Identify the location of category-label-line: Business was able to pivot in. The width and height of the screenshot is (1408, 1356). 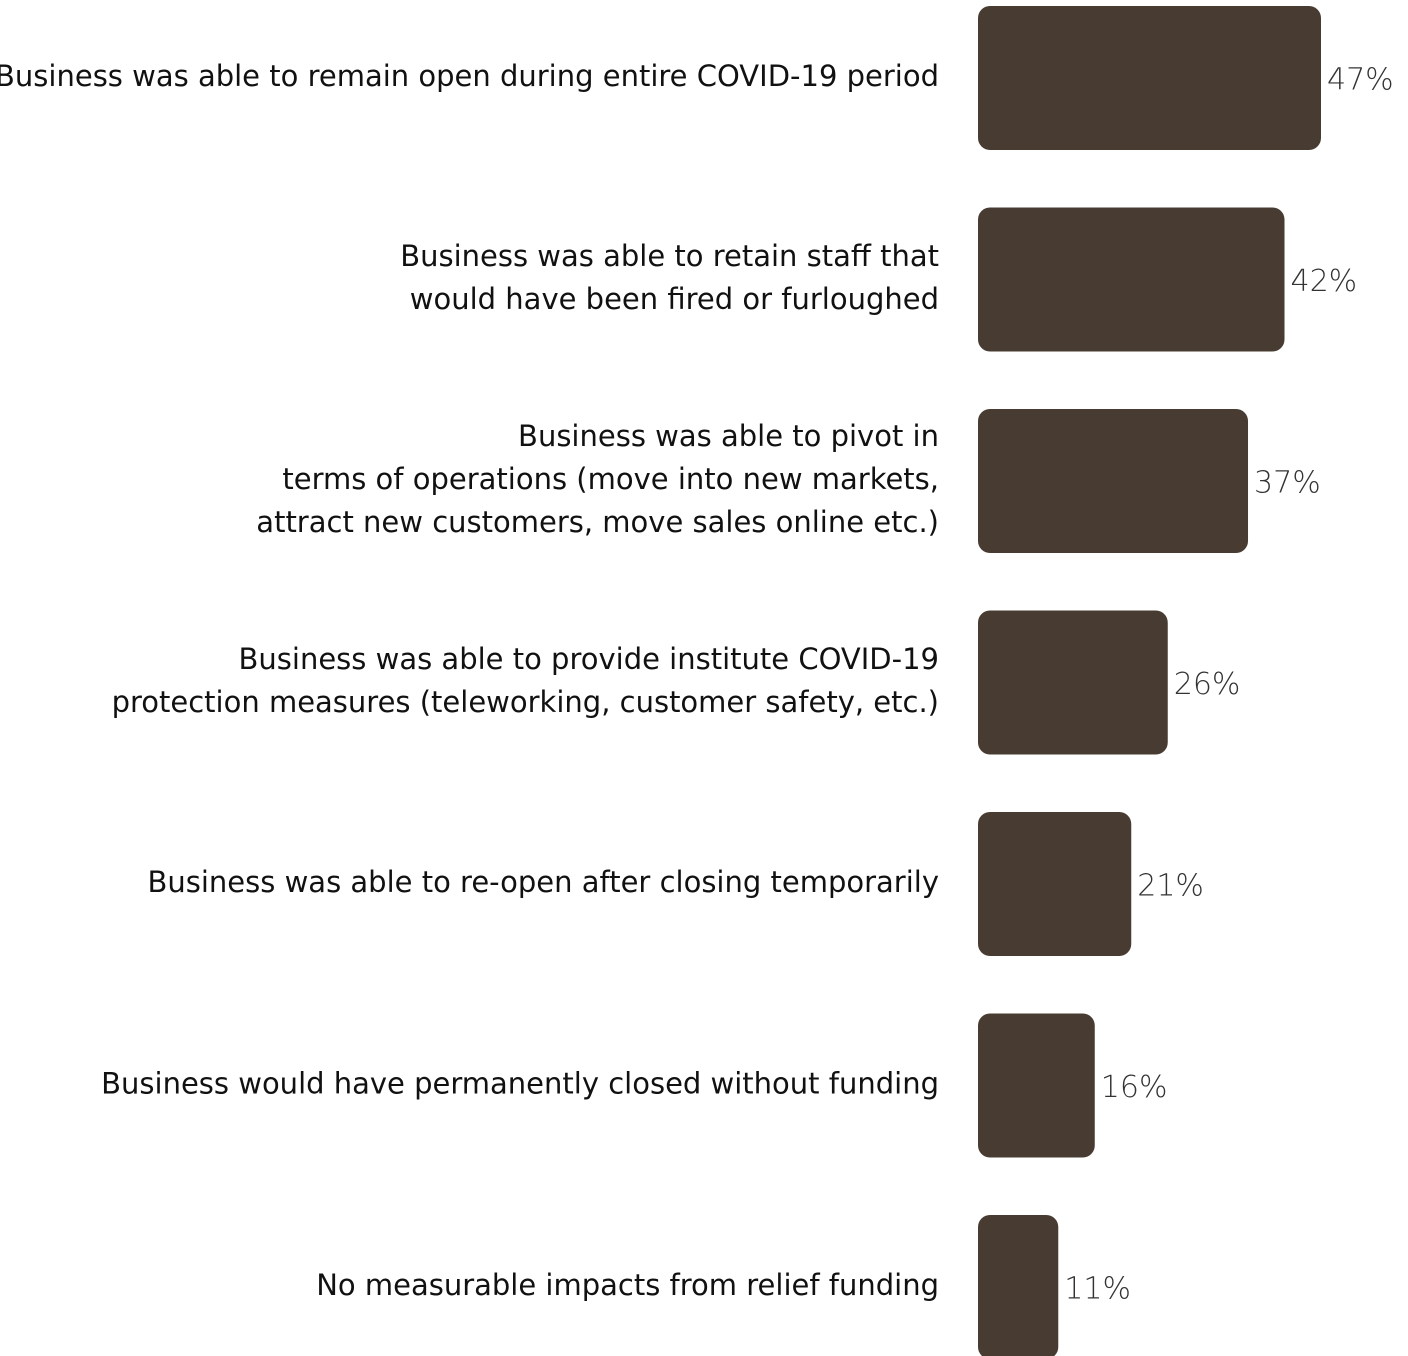
(728, 436).